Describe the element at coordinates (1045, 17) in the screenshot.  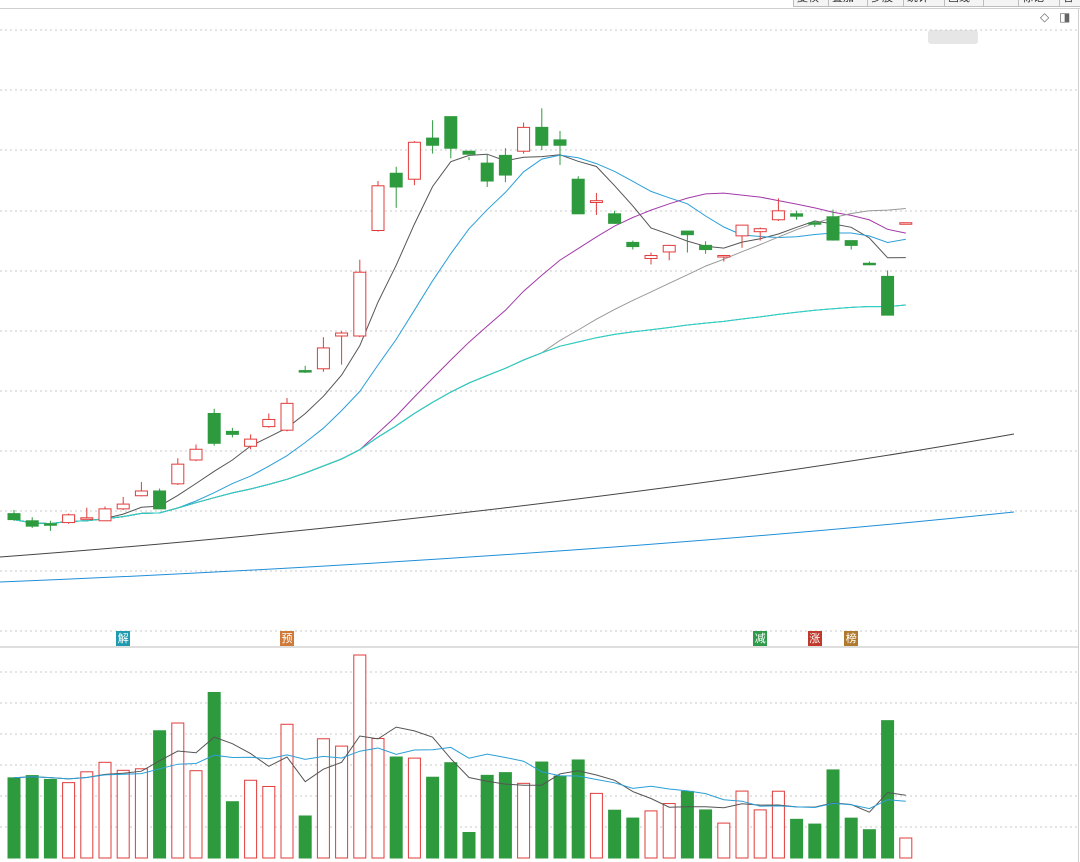
I see `diamond-icon: ◇` at that location.